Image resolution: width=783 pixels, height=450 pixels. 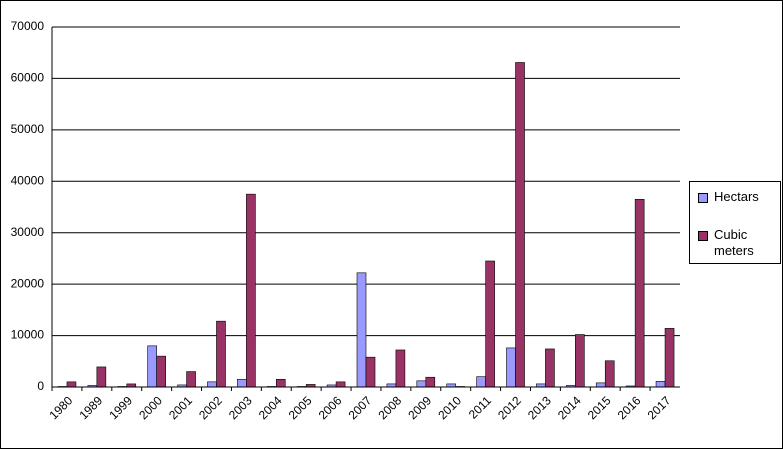 I want to click on x-tick-label: 2013, so click(x=539, y=407).